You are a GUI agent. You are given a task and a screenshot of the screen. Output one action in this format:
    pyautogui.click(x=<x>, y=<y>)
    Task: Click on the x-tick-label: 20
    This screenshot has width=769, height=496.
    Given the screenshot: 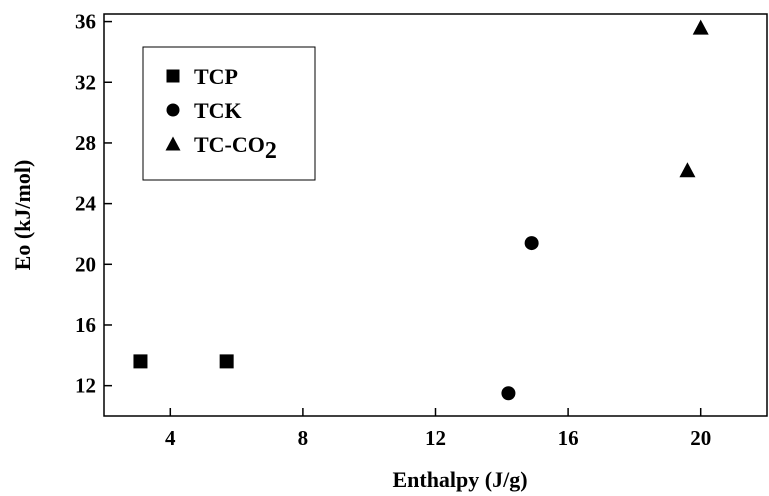 What is the action you would take?
    pyautogui.click(x=700, y=438)
    